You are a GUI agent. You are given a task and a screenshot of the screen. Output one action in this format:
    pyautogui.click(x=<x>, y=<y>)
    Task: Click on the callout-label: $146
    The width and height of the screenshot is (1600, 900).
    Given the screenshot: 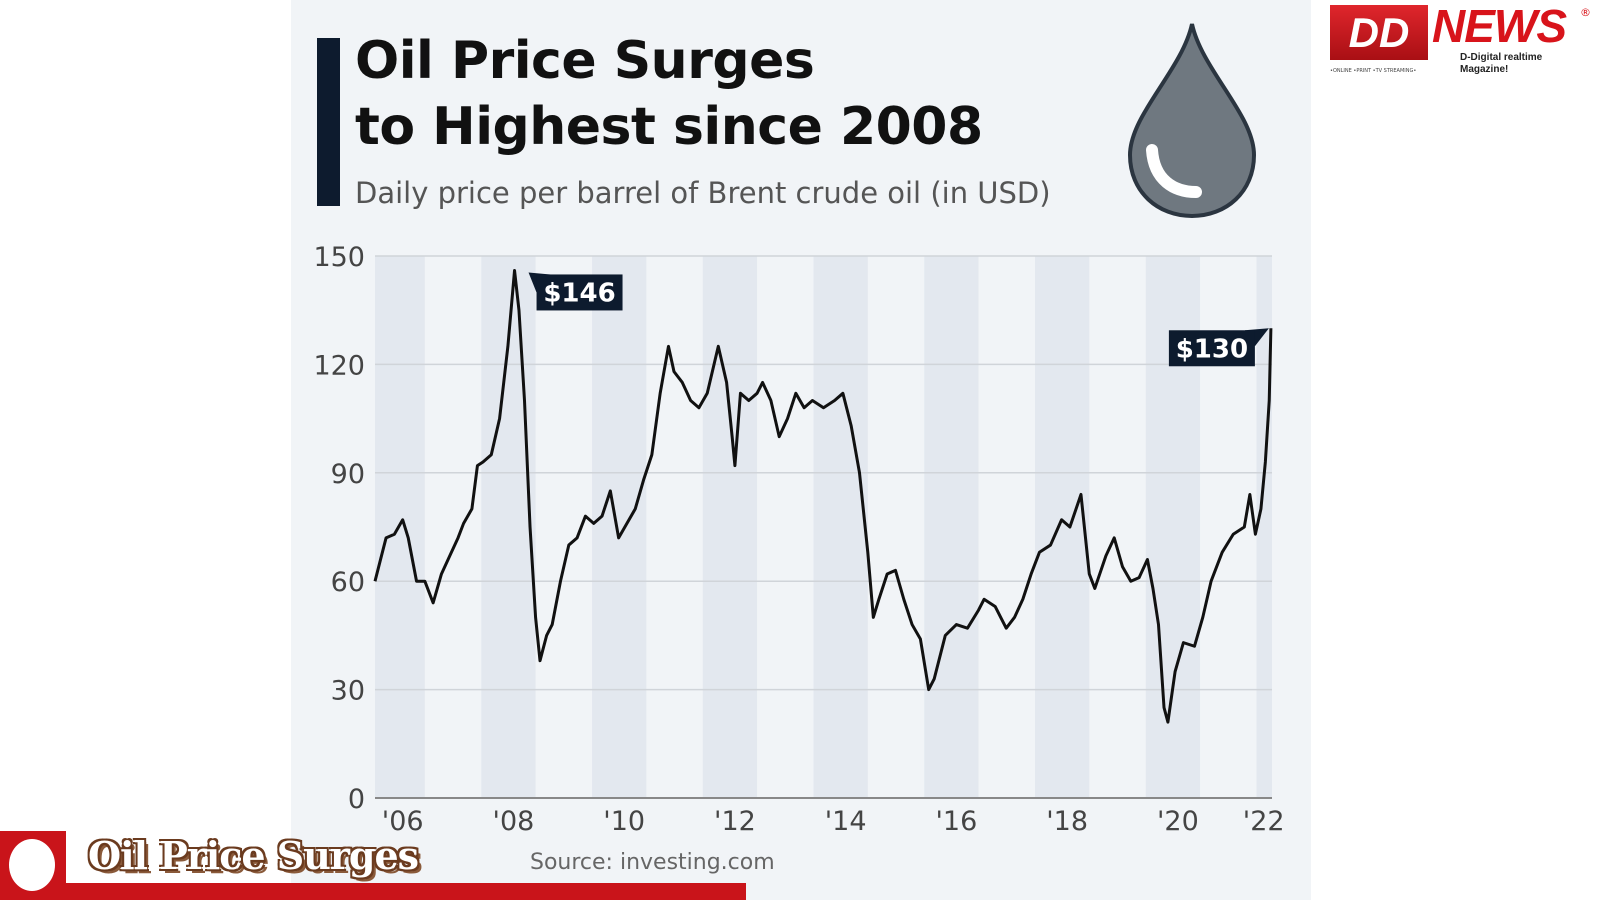 What is the action you would take?
    pyautogui.click(x=579, y=293)
    